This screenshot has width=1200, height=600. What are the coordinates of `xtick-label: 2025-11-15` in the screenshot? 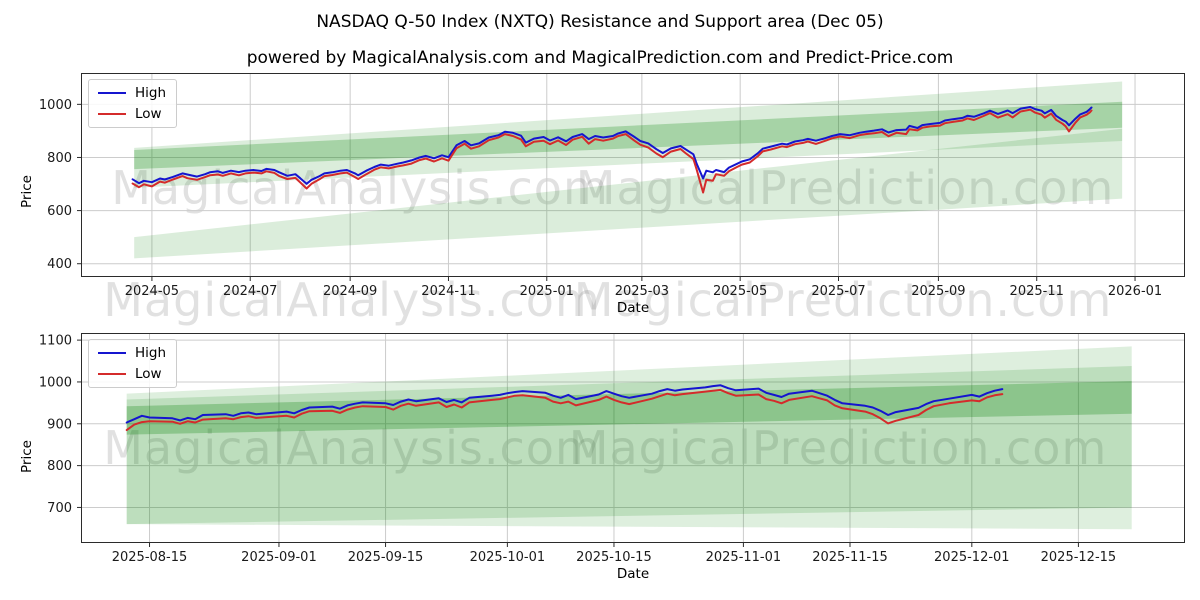 It's located at (850, 557).